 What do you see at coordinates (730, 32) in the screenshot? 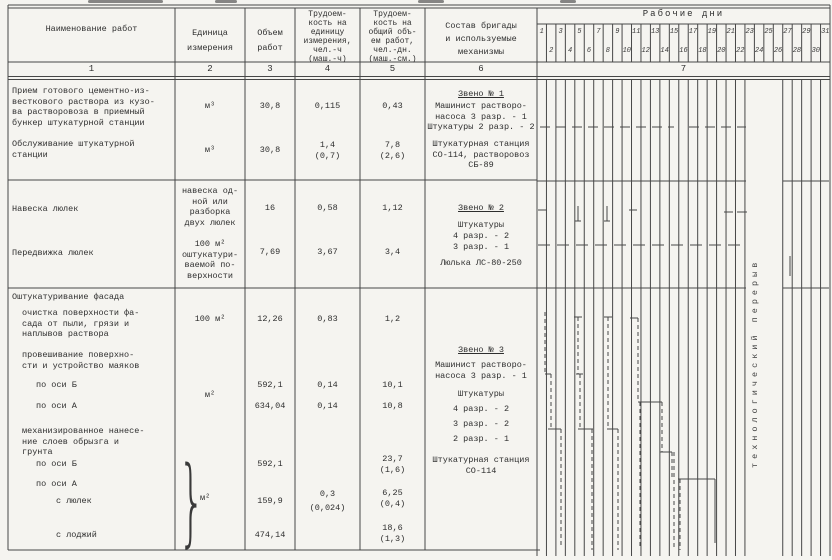
I see `day-number: 21` at bounding box center [730, 32].